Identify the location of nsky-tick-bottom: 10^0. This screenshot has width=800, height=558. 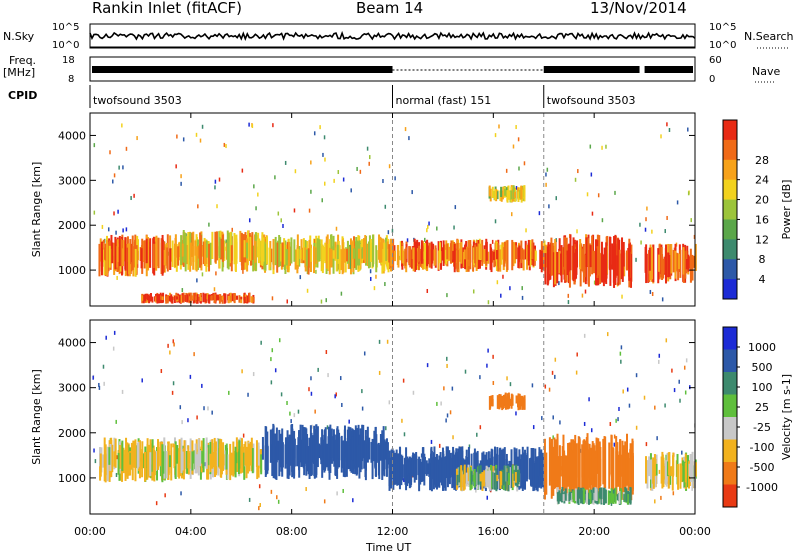
(65, 45).